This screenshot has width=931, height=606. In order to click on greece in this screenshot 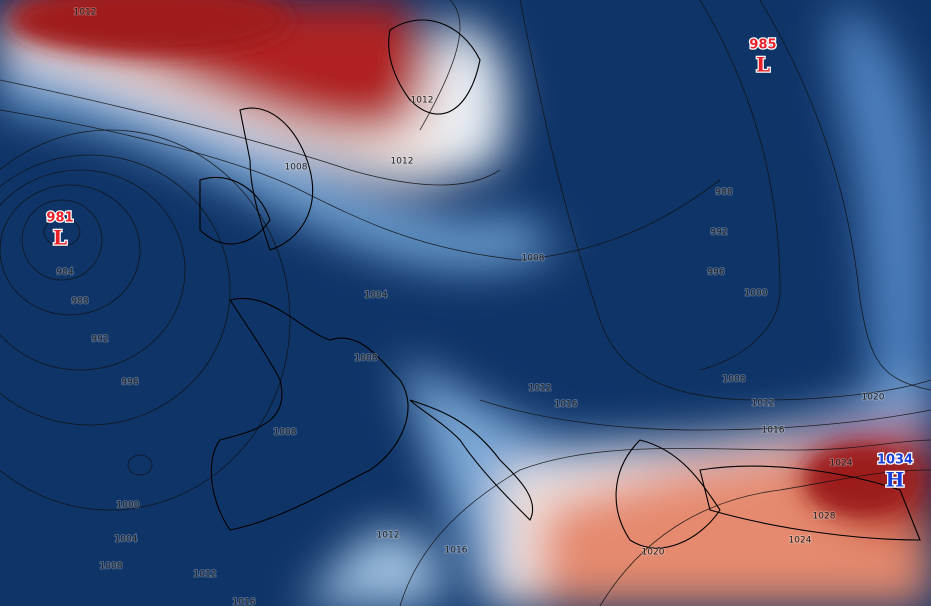, I will do `click(668, 494)`.